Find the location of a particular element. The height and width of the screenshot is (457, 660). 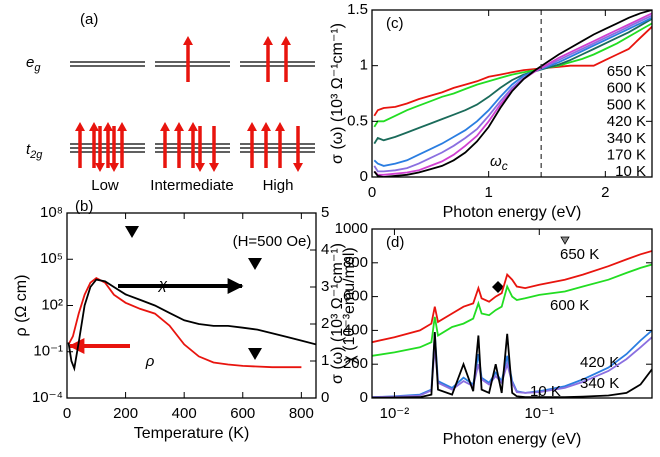

y2-tick-label: 1 is located at coordinates (325, 360).